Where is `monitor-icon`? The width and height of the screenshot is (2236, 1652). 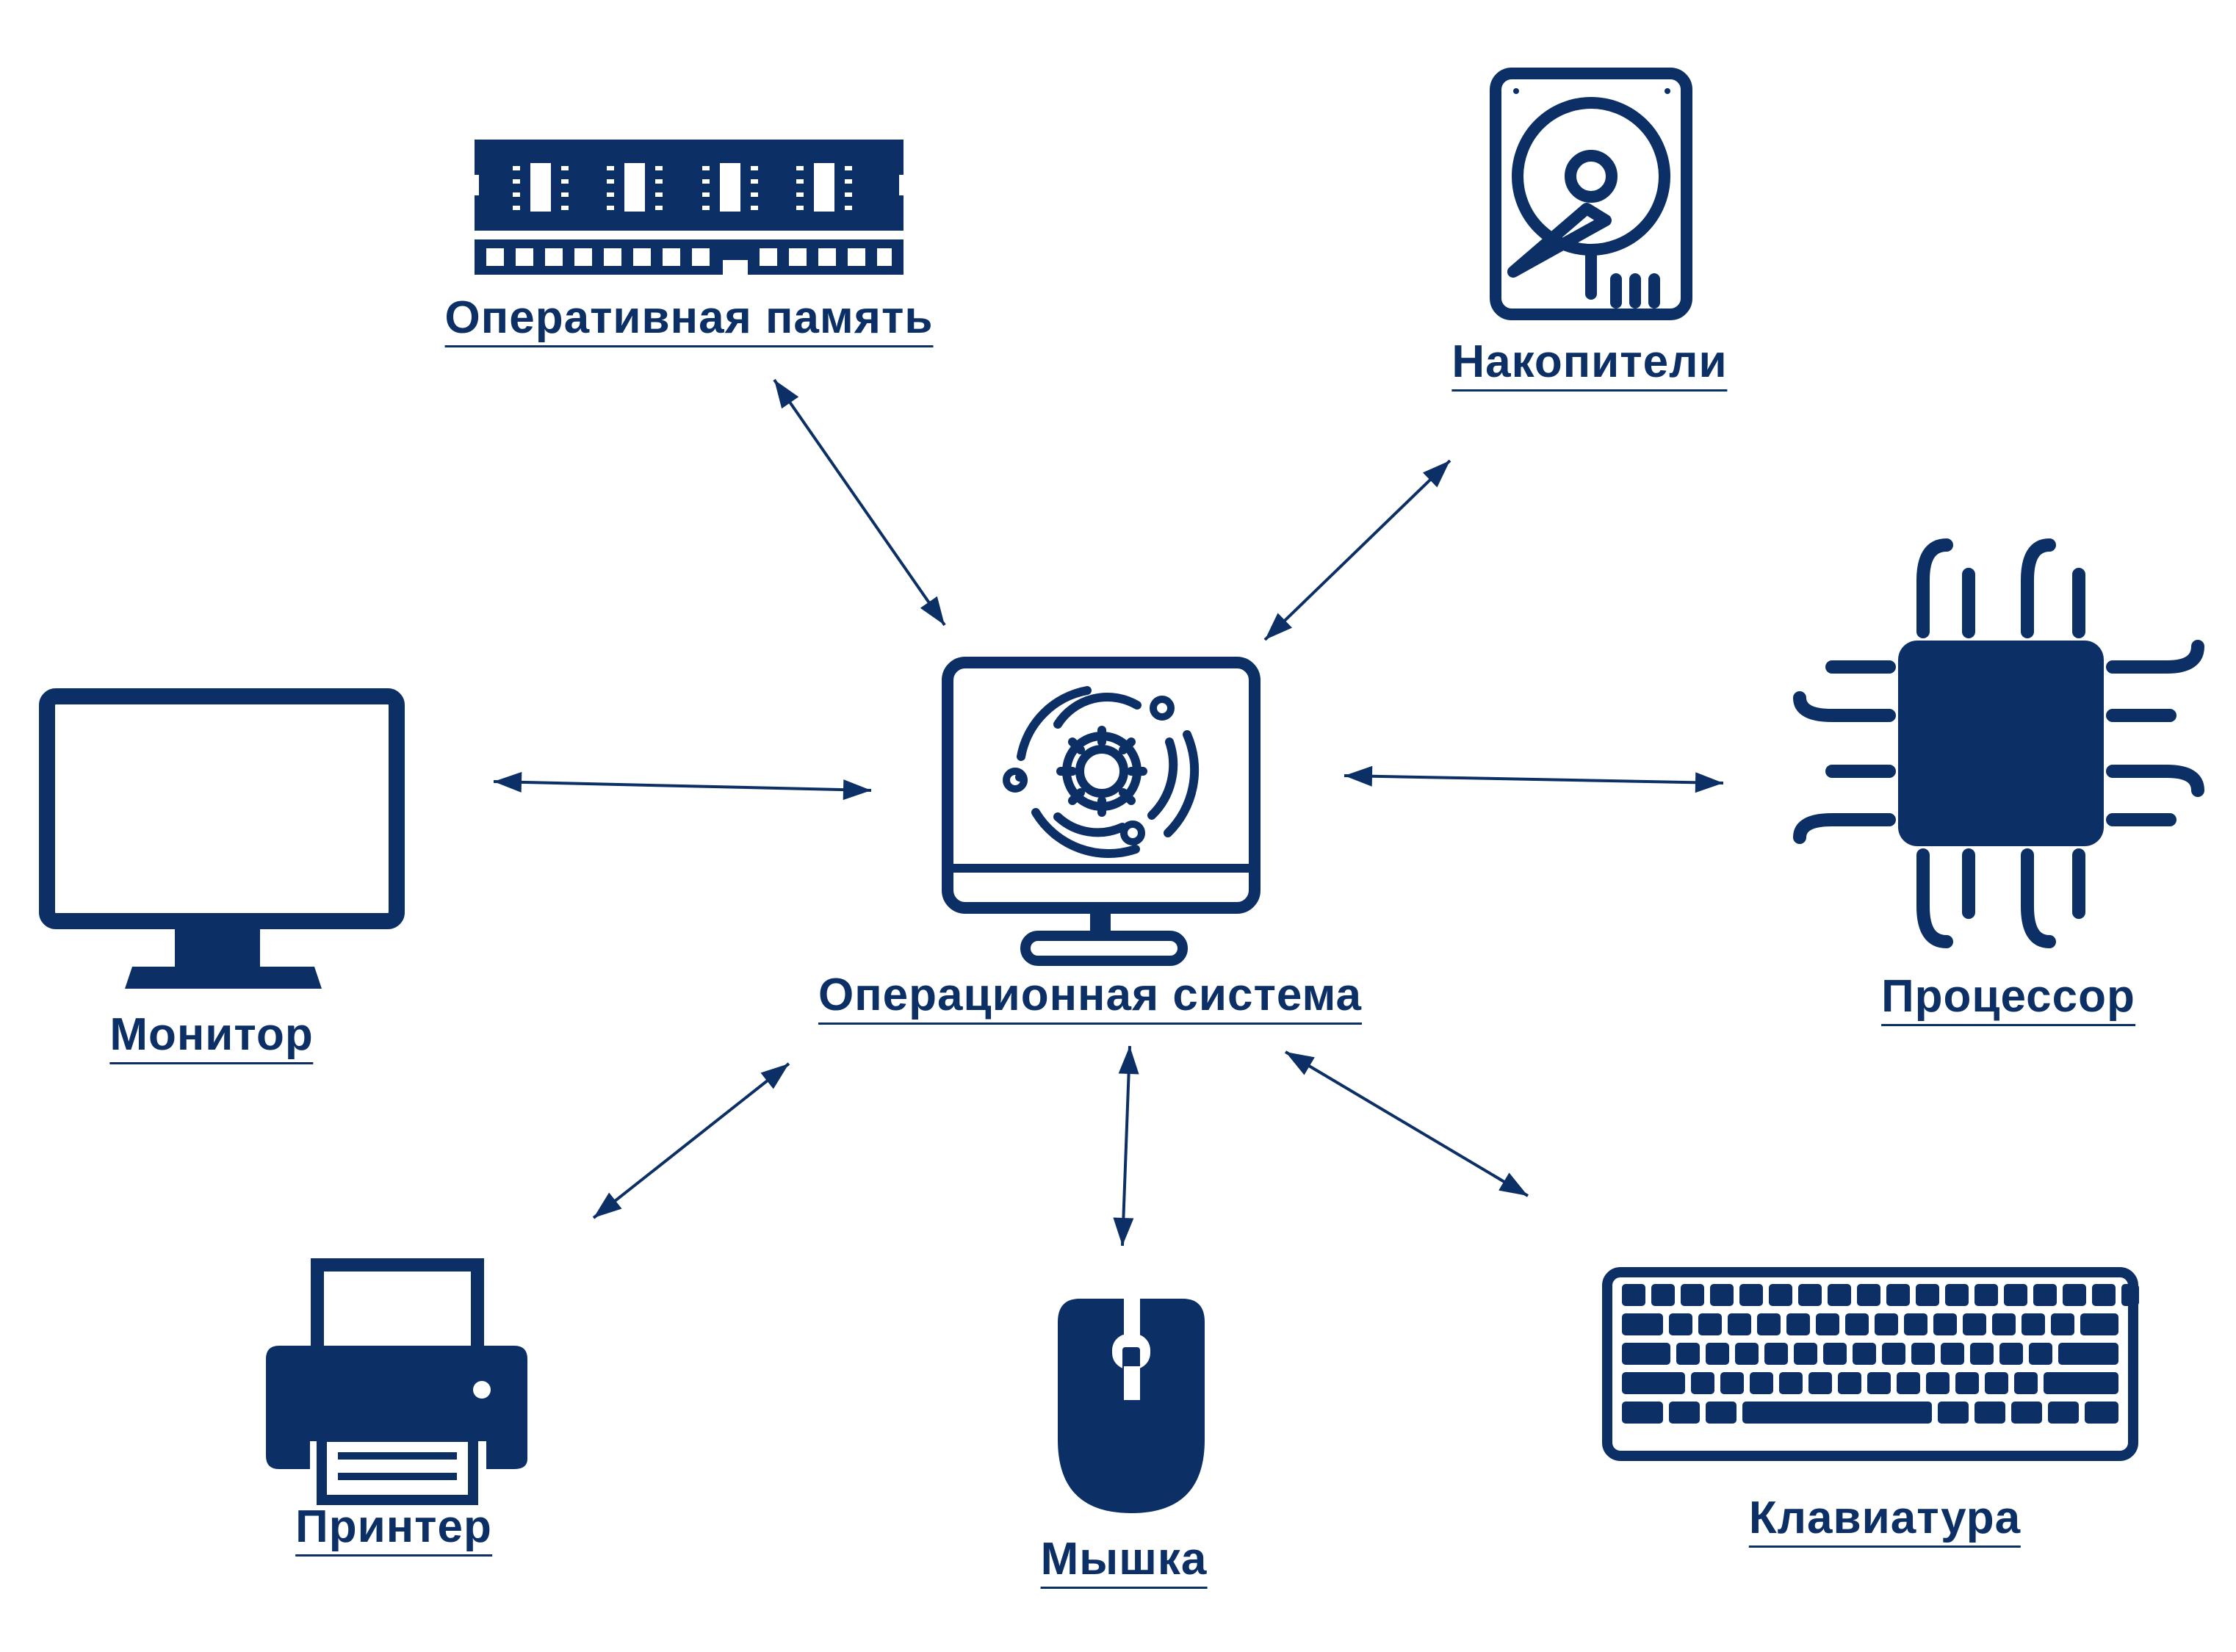
monitor-icon is located at coordinates (222, 838).